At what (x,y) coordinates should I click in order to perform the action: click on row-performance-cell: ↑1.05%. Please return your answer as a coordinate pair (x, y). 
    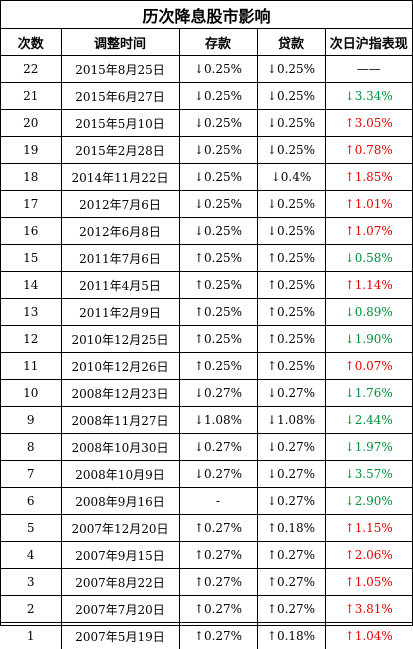
    Looking at the image, I should click on (368, 582).